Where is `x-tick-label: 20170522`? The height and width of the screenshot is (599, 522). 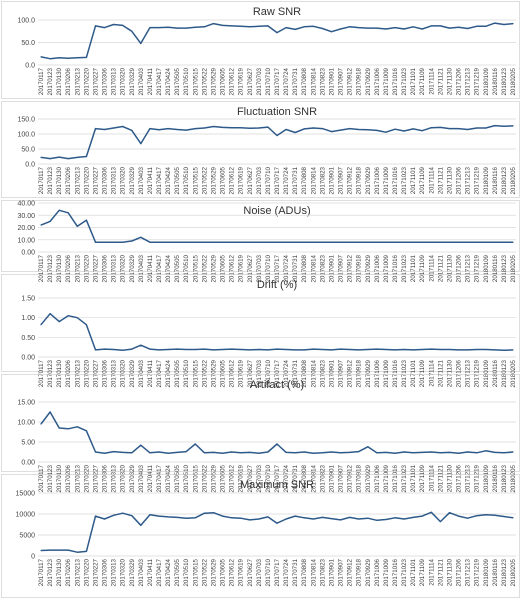 x-tick-label: 20170522 is located at coordinates (204, 572).